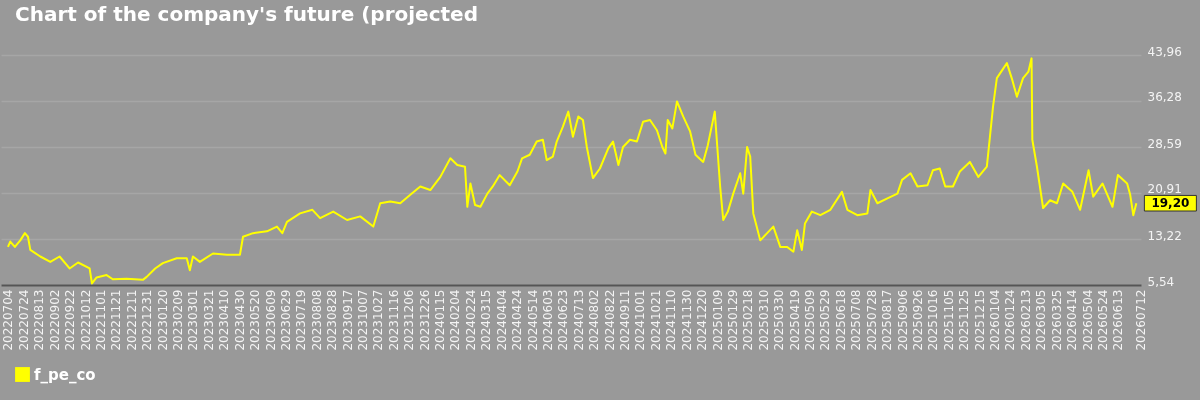 The image size is (1200, 400). I want to click on x-tick-label: 20240623, so click(563, 320).